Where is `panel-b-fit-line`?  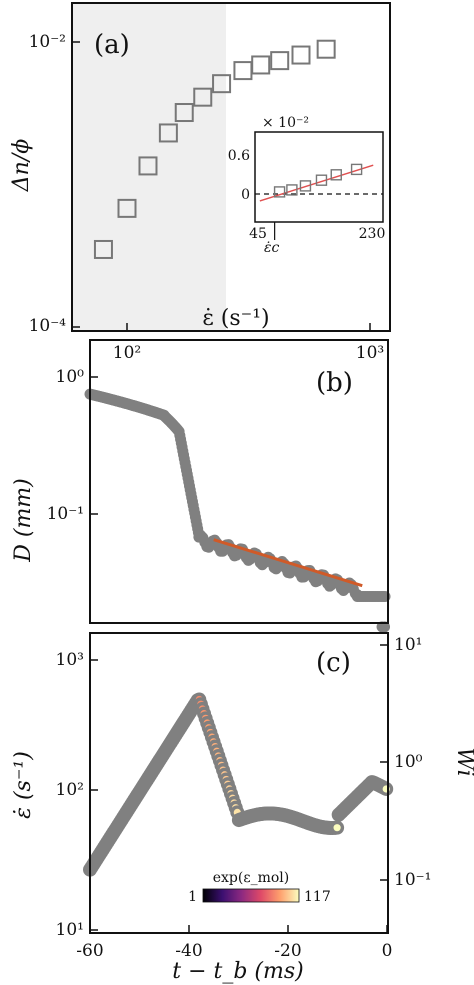 panel-b-fit-line is located at coordinates (288, 563).